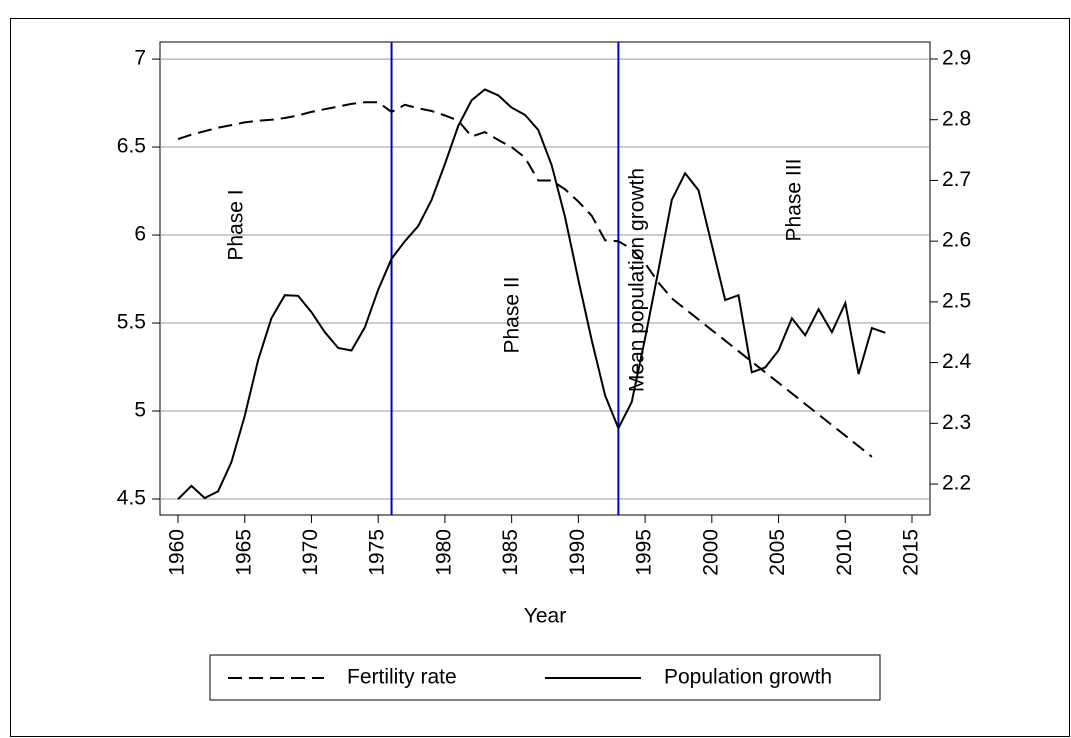  I want to click on x-axis-label: Year, so click(545, 616).